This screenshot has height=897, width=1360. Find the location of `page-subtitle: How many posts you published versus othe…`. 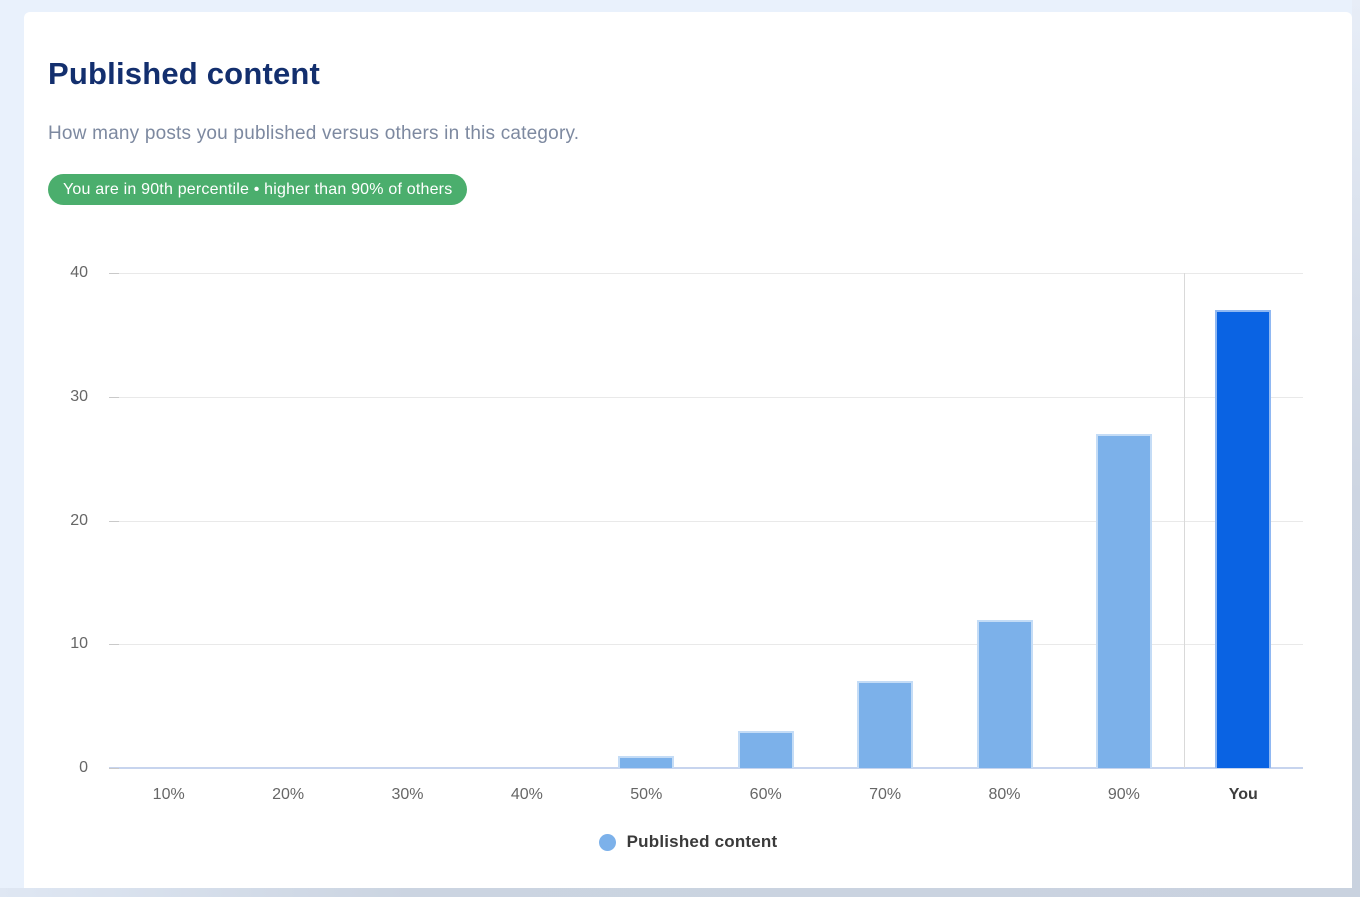

page-subtitle: How many posts you published versus othe… is located at coordinates (314, 133).